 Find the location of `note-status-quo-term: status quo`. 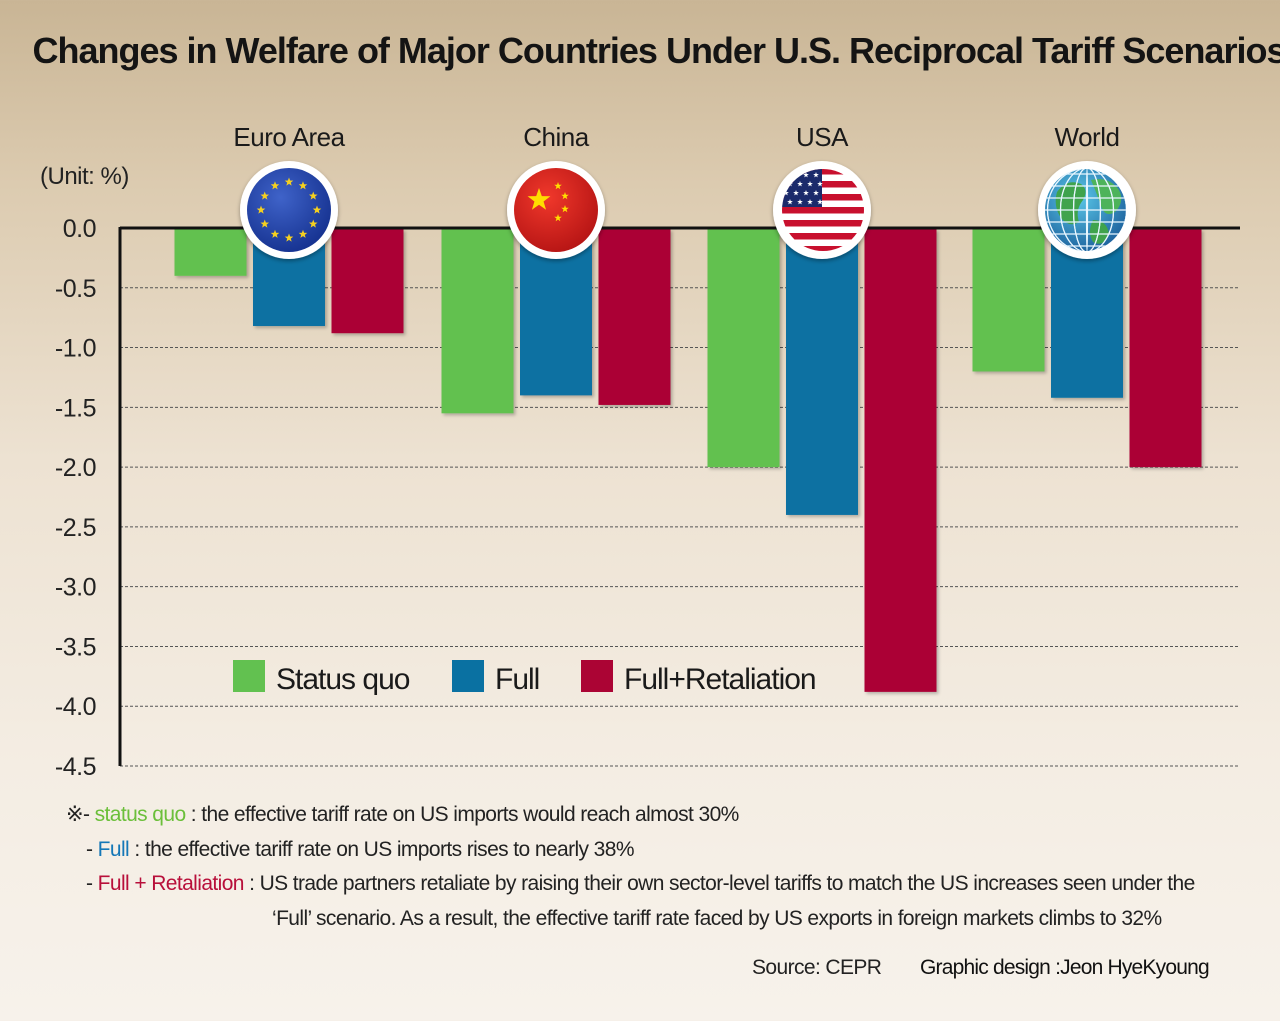

note-status-quo-term: status quo is located at coordinates (140, 814).